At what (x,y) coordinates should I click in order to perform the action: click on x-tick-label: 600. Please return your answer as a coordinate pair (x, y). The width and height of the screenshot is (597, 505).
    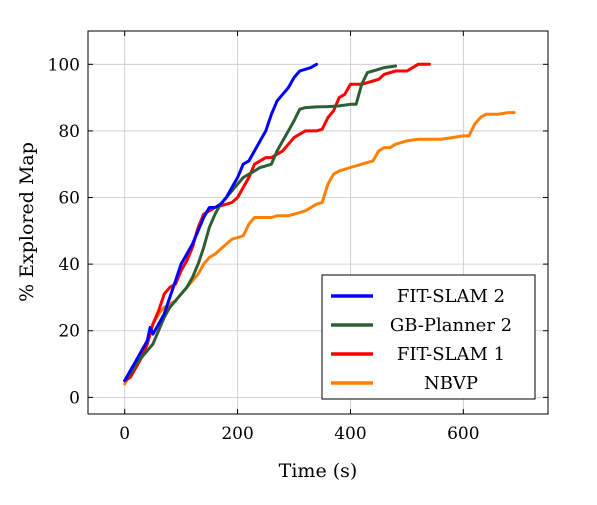
    Looking at the image, I should click on (463, 434).